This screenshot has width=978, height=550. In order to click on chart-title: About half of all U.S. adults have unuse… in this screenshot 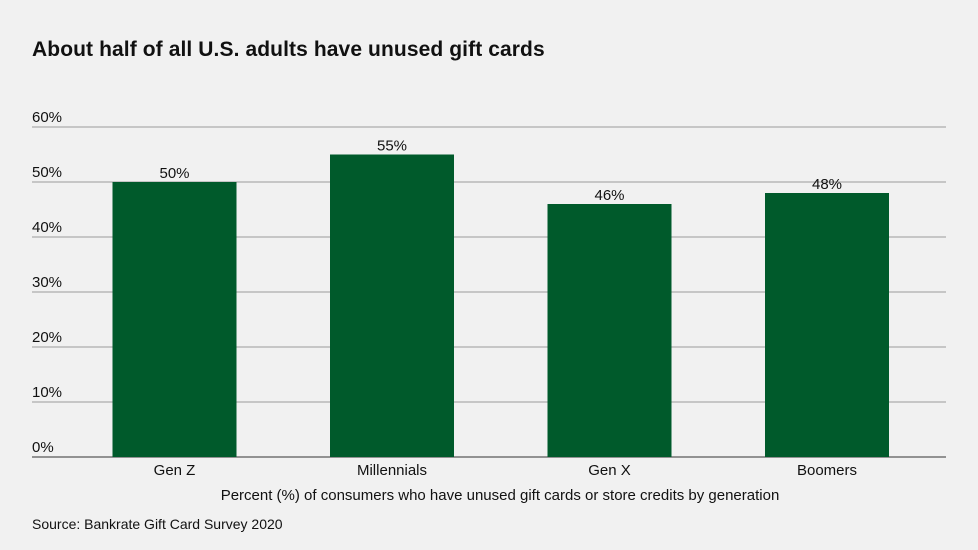, I will do `click(288, 49)`.